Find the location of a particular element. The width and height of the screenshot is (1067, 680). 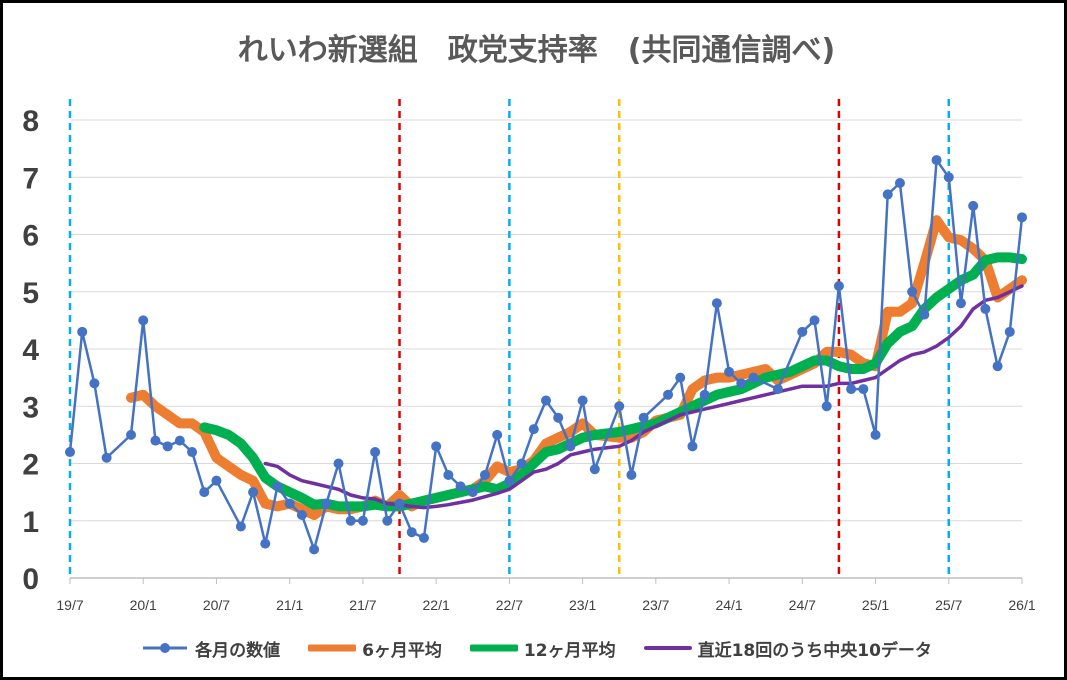

legend-item-median10: 直近18回のうち中央10データ is located at coordinates (787, 648).